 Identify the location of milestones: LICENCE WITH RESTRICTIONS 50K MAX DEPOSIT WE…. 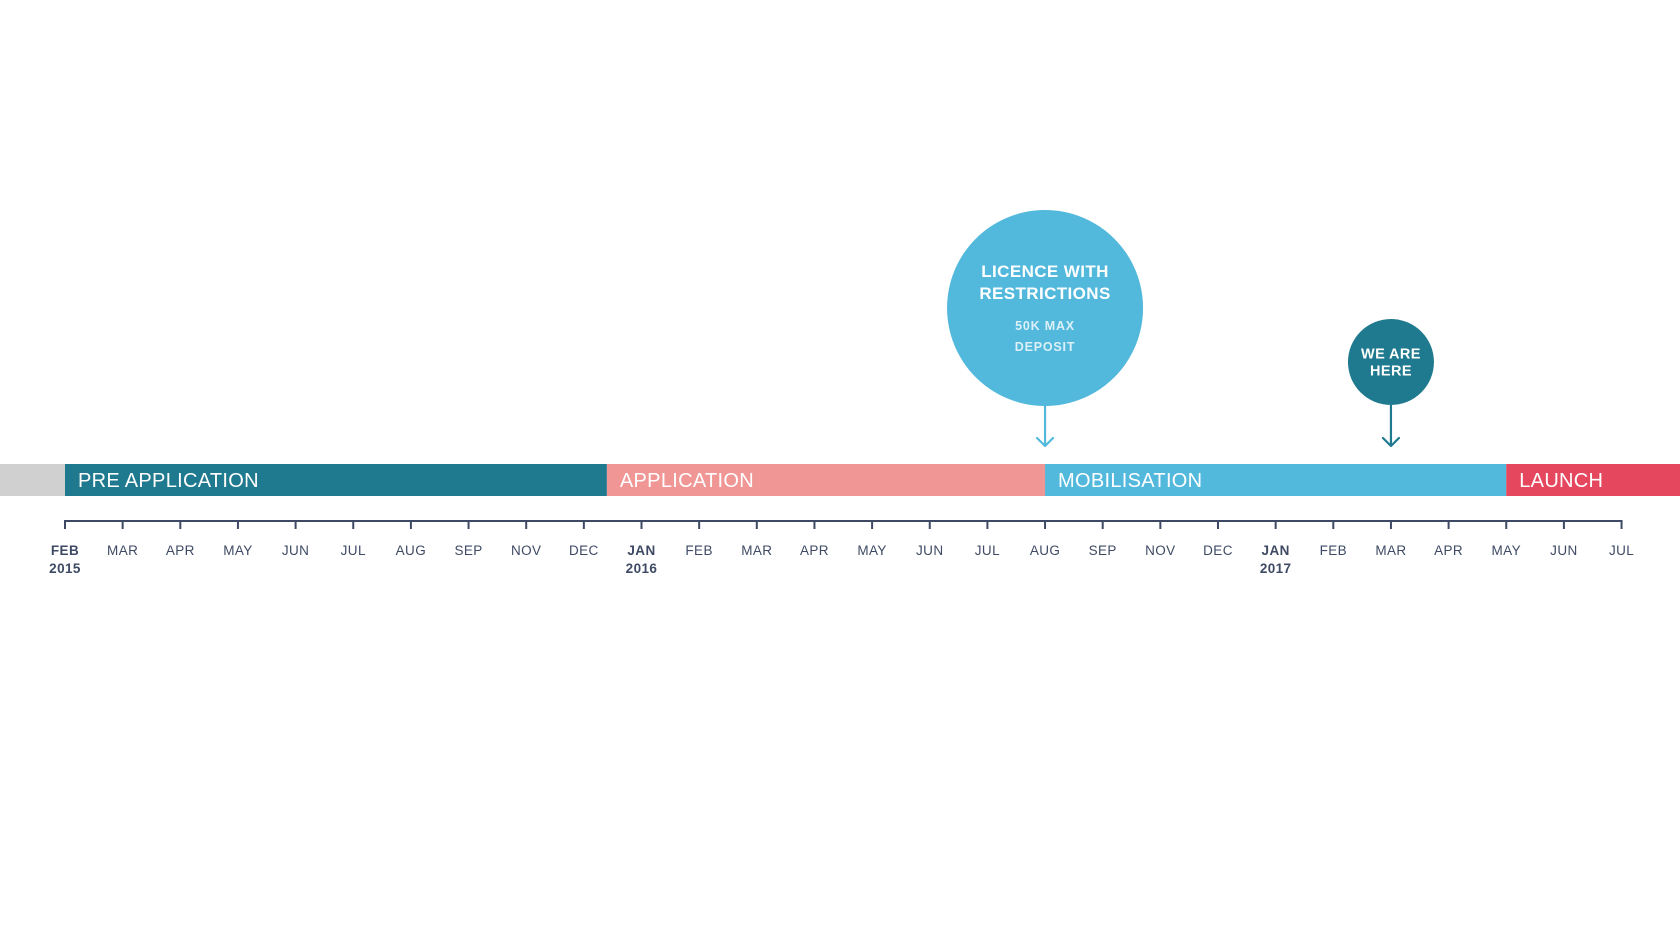
(1190, 329).